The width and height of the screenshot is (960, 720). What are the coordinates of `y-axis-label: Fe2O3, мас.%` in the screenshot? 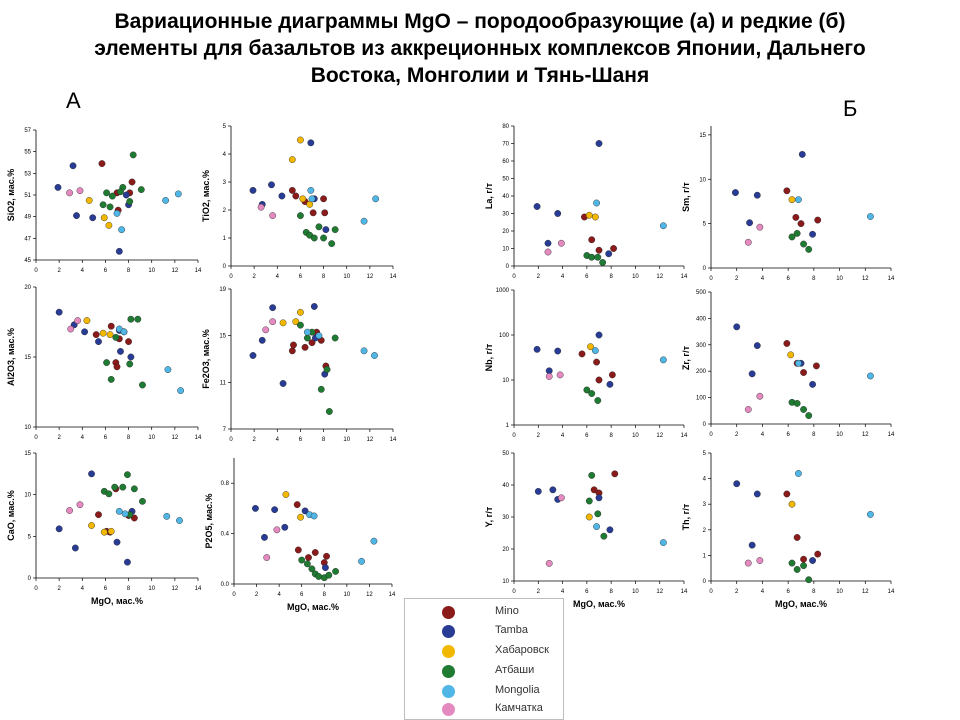 It's located at (206, 359).